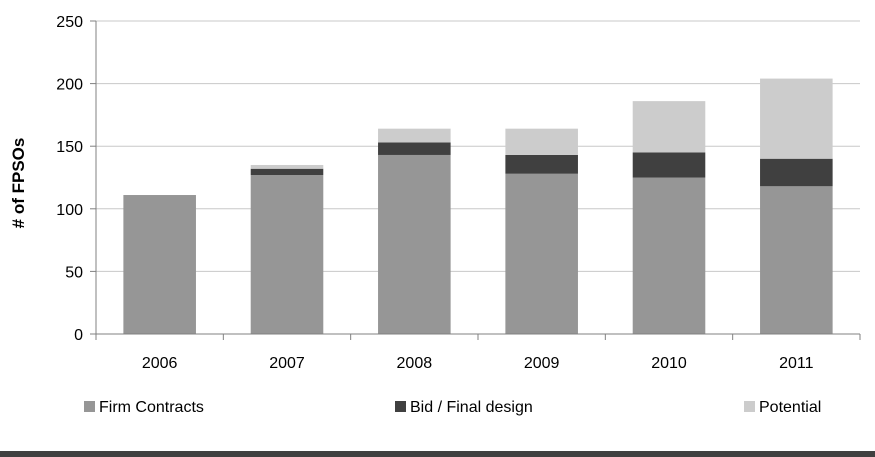  I want to click on legend-item: Firm Contracts, so click(144, 407).